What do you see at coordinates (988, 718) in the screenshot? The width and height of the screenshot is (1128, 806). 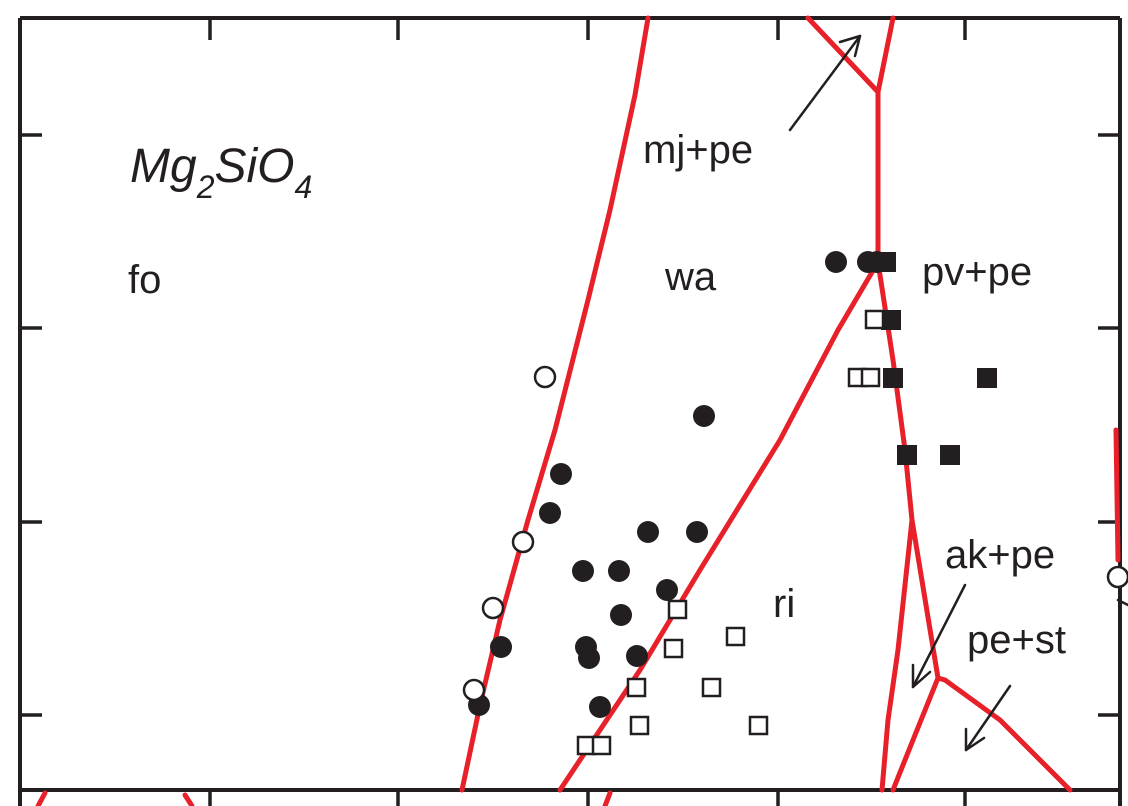 I see `arrow-pe-st` at bounding box center [988, 718].